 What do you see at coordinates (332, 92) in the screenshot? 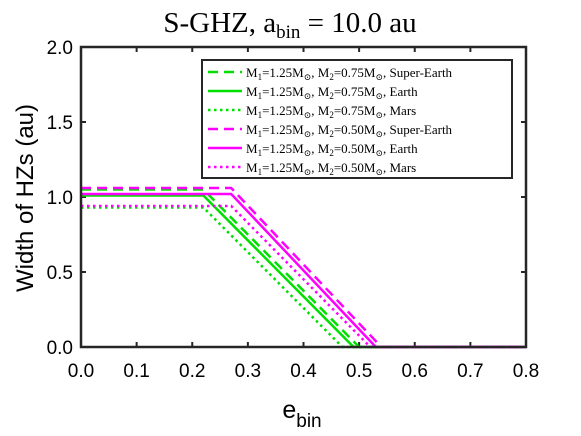
I see `legend-label-1: M1=1.25M⊙, M2=0.75M⊙, Earth` at bounding box center [332, 92].